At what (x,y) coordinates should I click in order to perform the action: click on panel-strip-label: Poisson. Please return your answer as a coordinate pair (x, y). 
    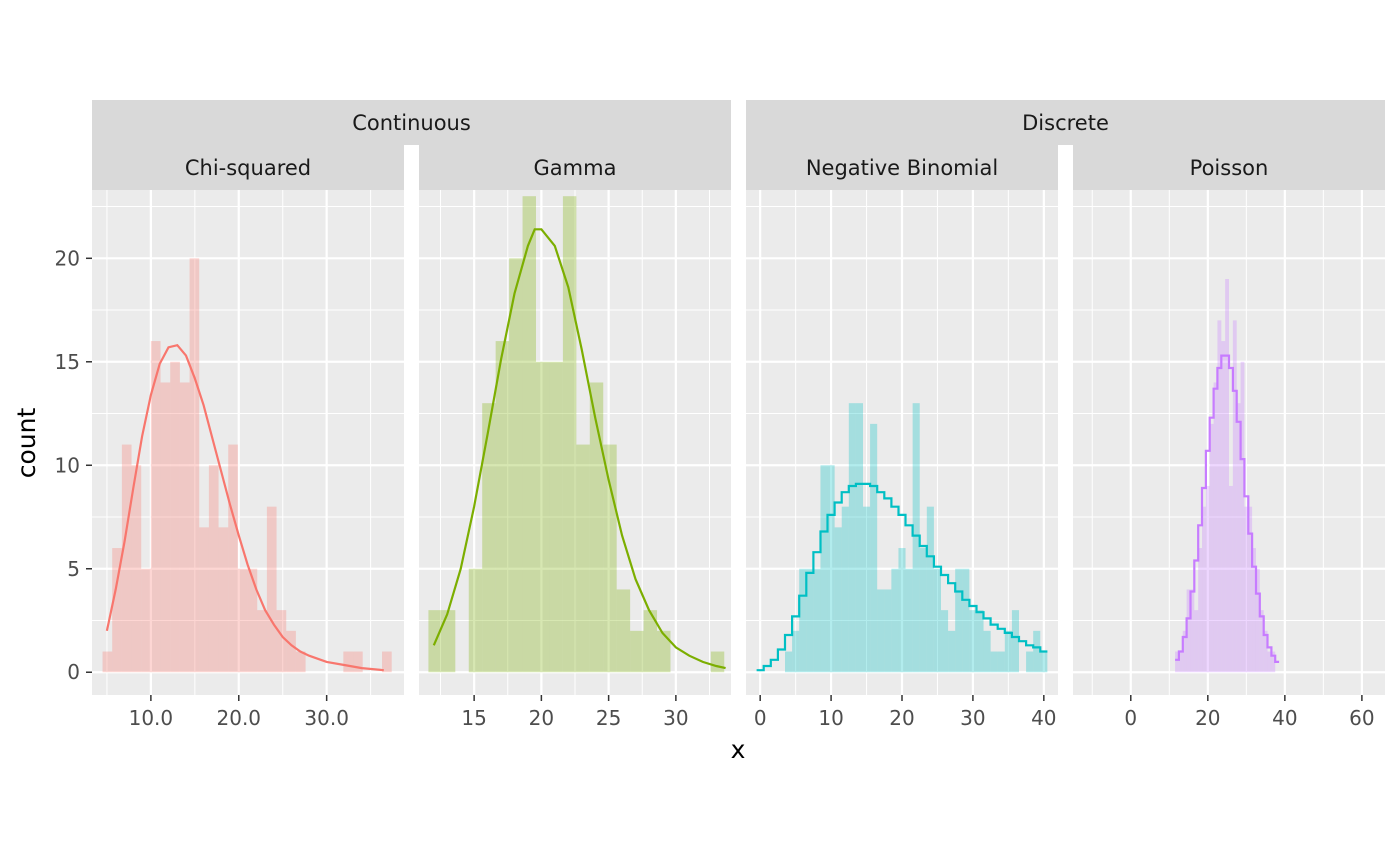
    Looking at the image, I should click on (1229, 168).